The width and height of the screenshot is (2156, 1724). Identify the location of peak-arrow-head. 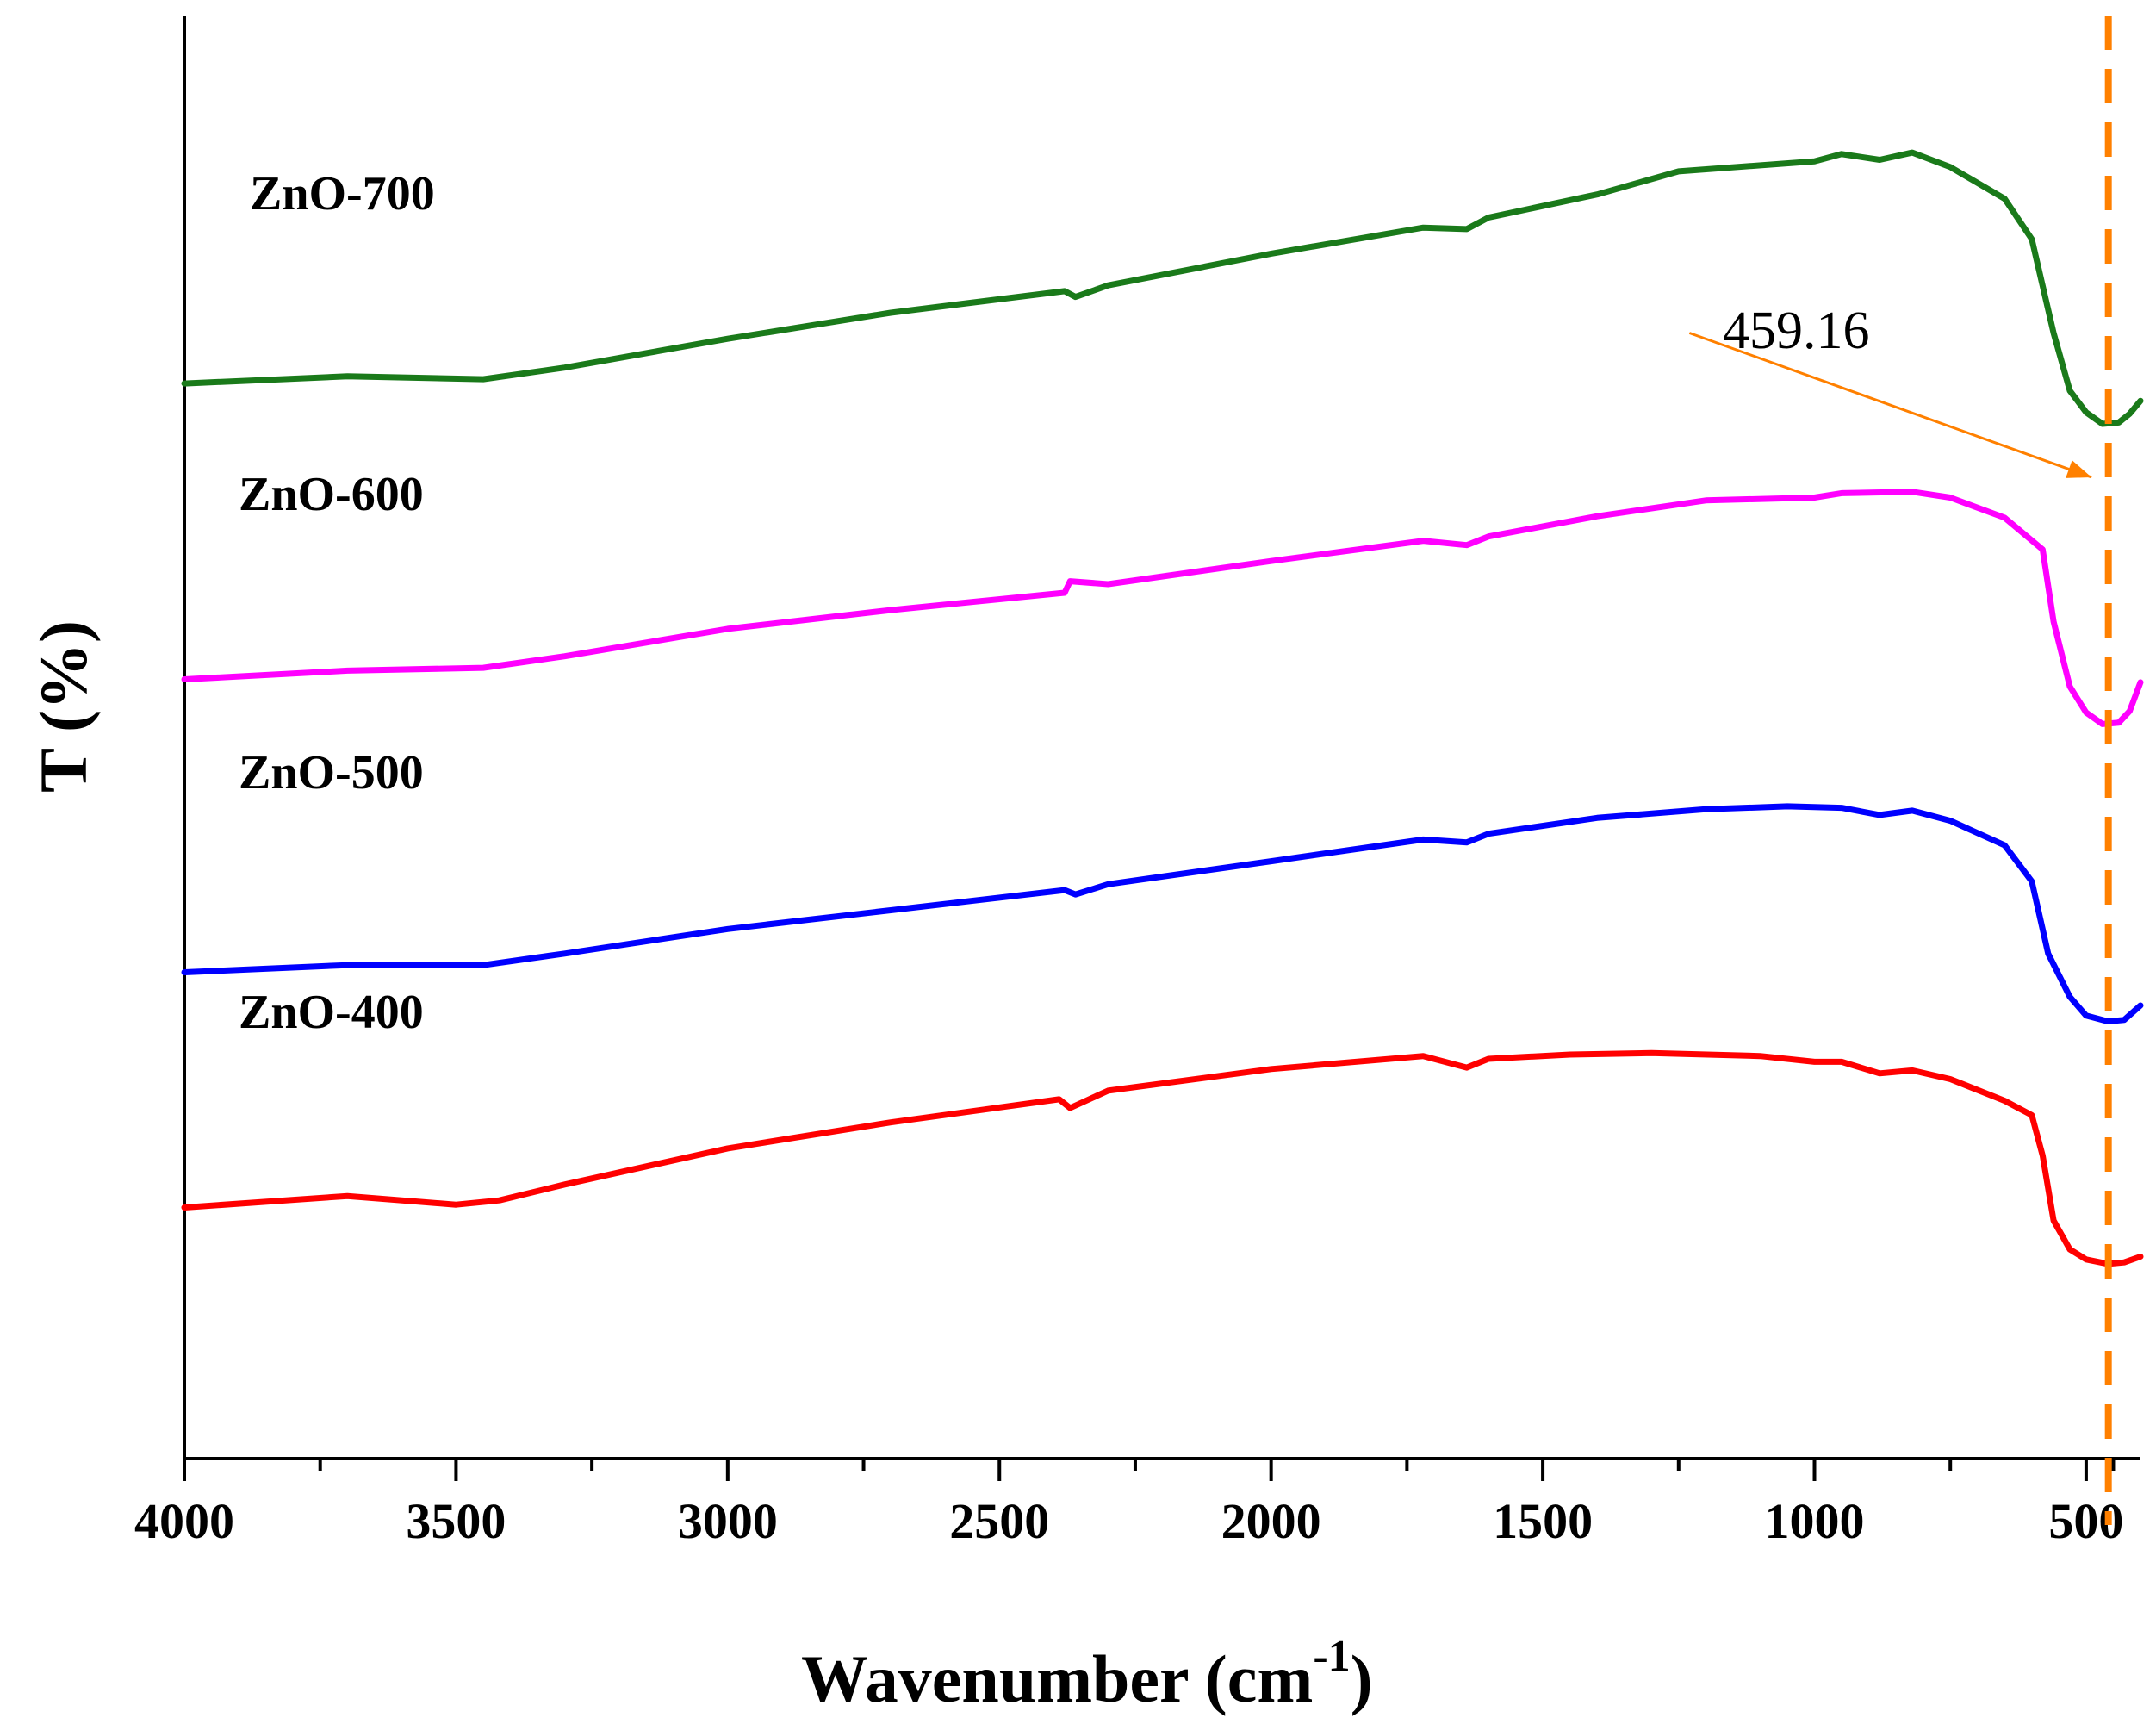
(2079, 469).